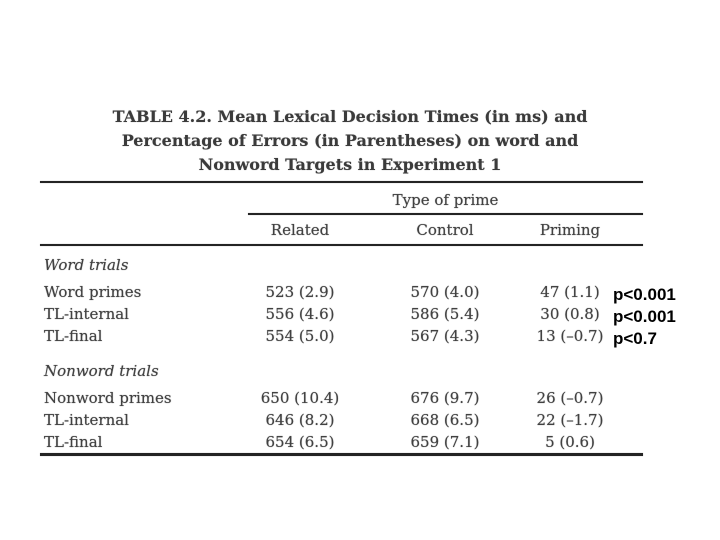 The image size is (720, 540). What do you see at coordinates (644, 294) in the screenshot?
I see `p-value-word-primes: p<0.001` at bounding box center [644, 294].